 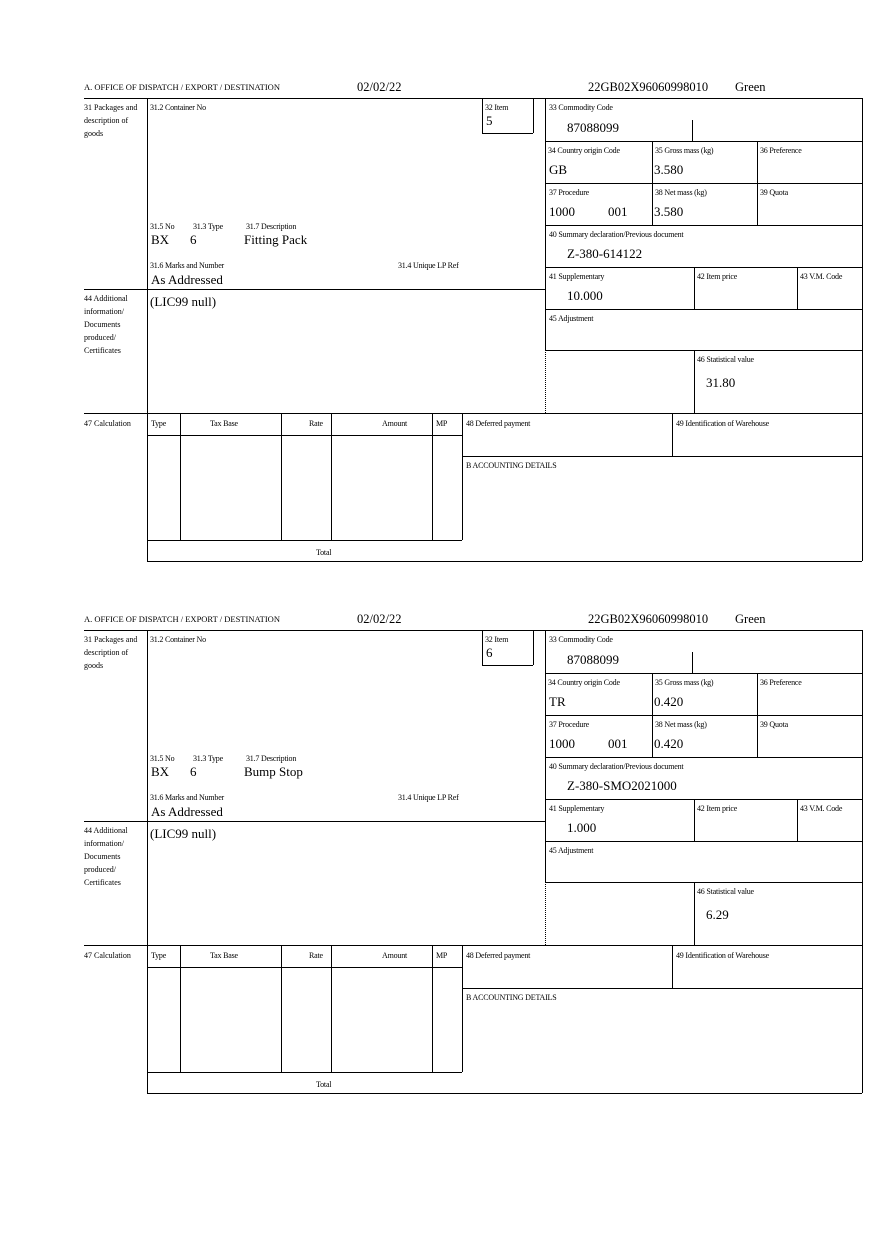 What do you see at coordinates (379, 619) in the screenshot?
I see `date: 02/02/22` at bounding box center [379, 619].